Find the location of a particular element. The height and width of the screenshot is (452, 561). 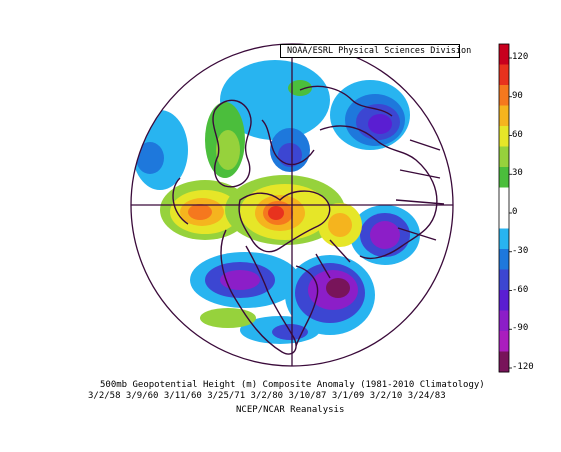

colorbar is located at coordinates (505, 208).